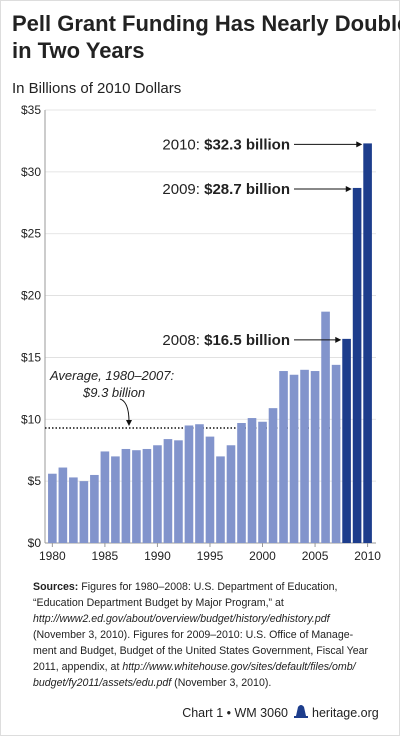  I want to click on value-label: 2009: $28.7 billion, so click(226, 189).